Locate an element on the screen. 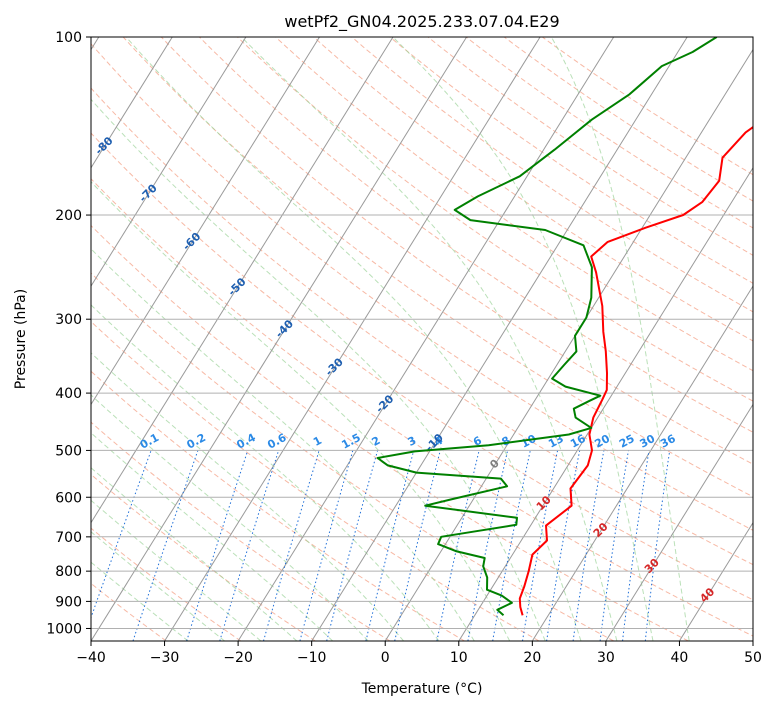 This screenshot has width=775, height=708. x-tick-label: 20 is located at coordinates (532, 658).